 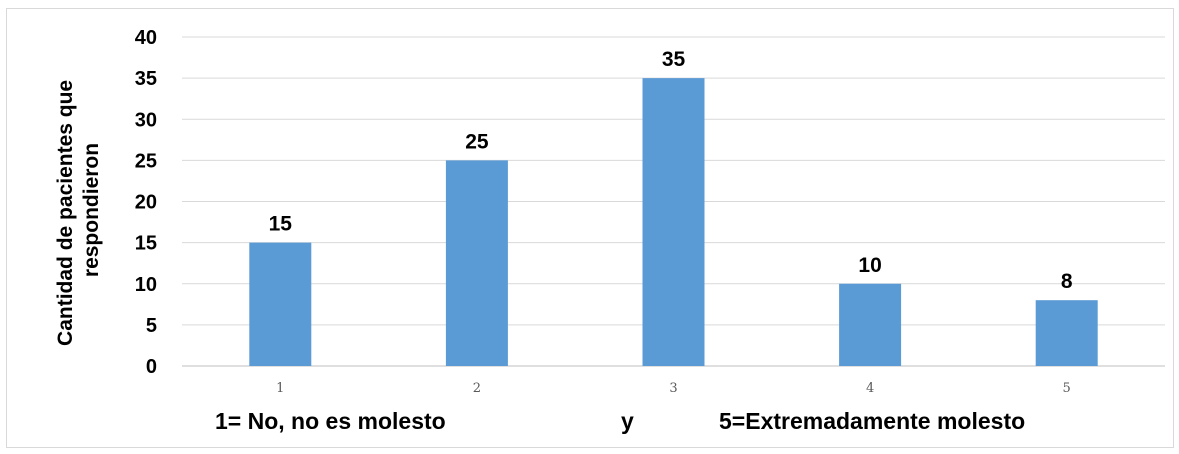 I want to click on y-tick-label: 20, so click(x=146, y=203).